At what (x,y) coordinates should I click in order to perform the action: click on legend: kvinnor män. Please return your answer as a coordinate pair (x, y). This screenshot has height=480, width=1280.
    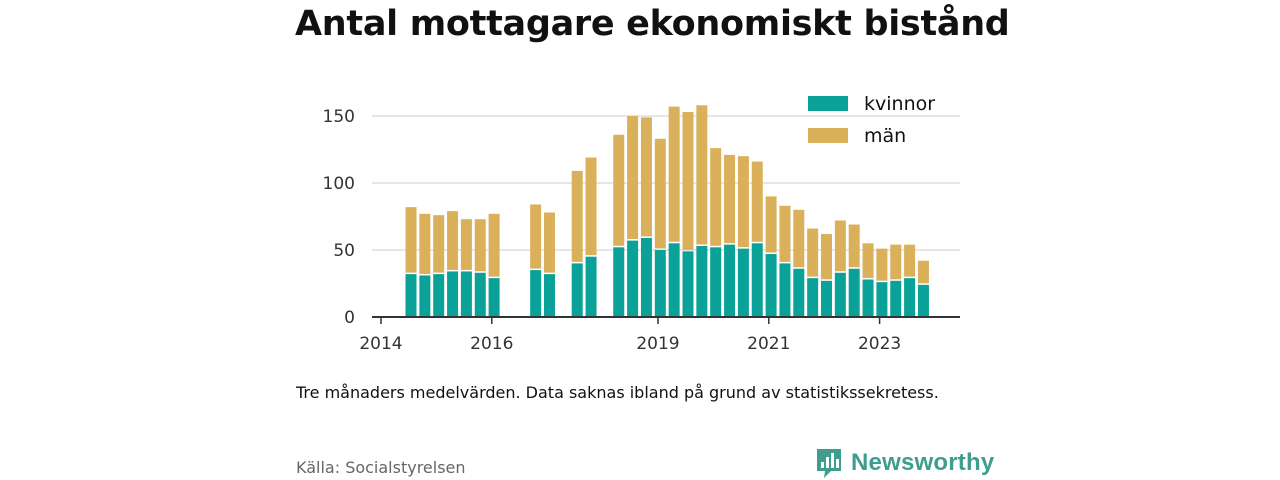
    Looking at the image, I should click on (871, 120).